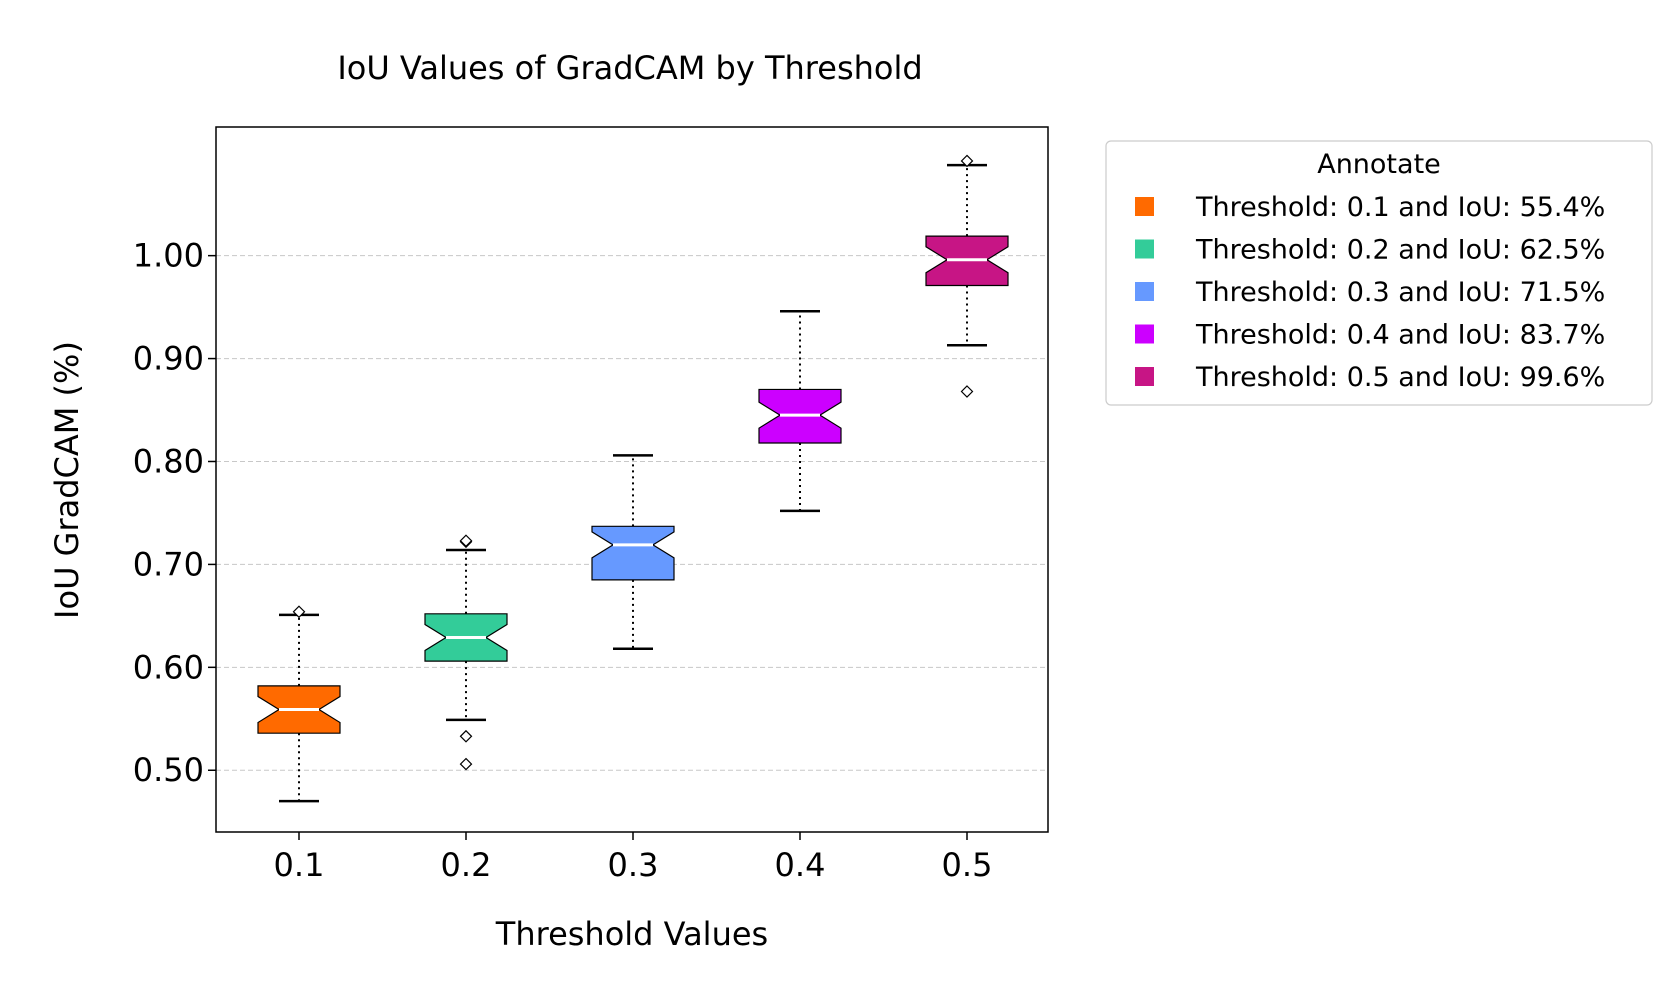 The image size is (1680, 1000). I want to click on y-tick-label: 0.80, so click(168, 461).